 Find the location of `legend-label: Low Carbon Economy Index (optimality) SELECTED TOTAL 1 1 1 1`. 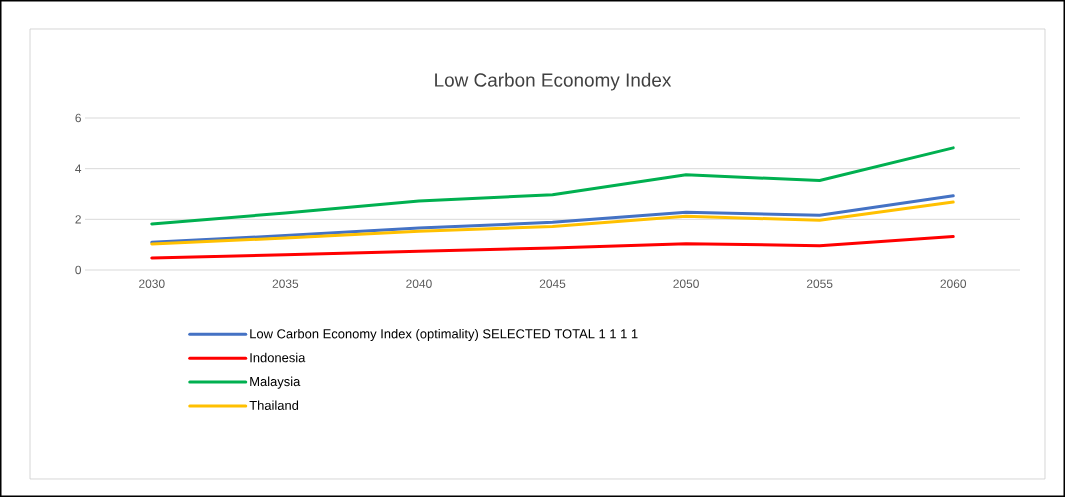

legend-label: Low Carbon Economy Index (optimality) SELECTED TOTAL 1 1 1 1 is located at coordinates (444, 334).